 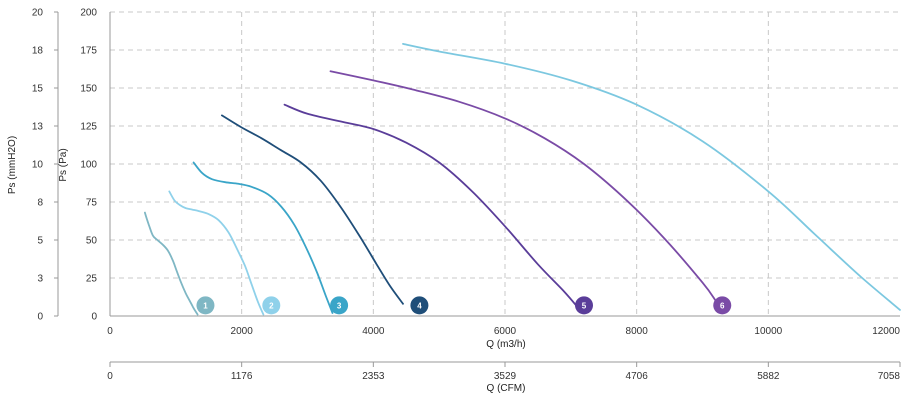 What do you see at coordinates (110, 376) in the screenshot?
I see `x-secondary-tick-label: 0` at bounding box center [110, 376].